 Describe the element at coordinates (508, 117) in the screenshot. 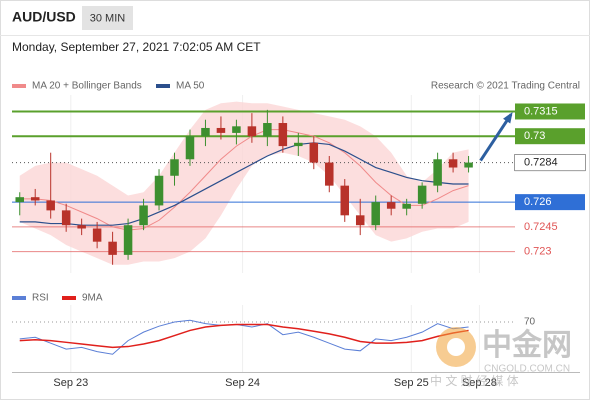

I see `forecast-arrow-head` at that location.